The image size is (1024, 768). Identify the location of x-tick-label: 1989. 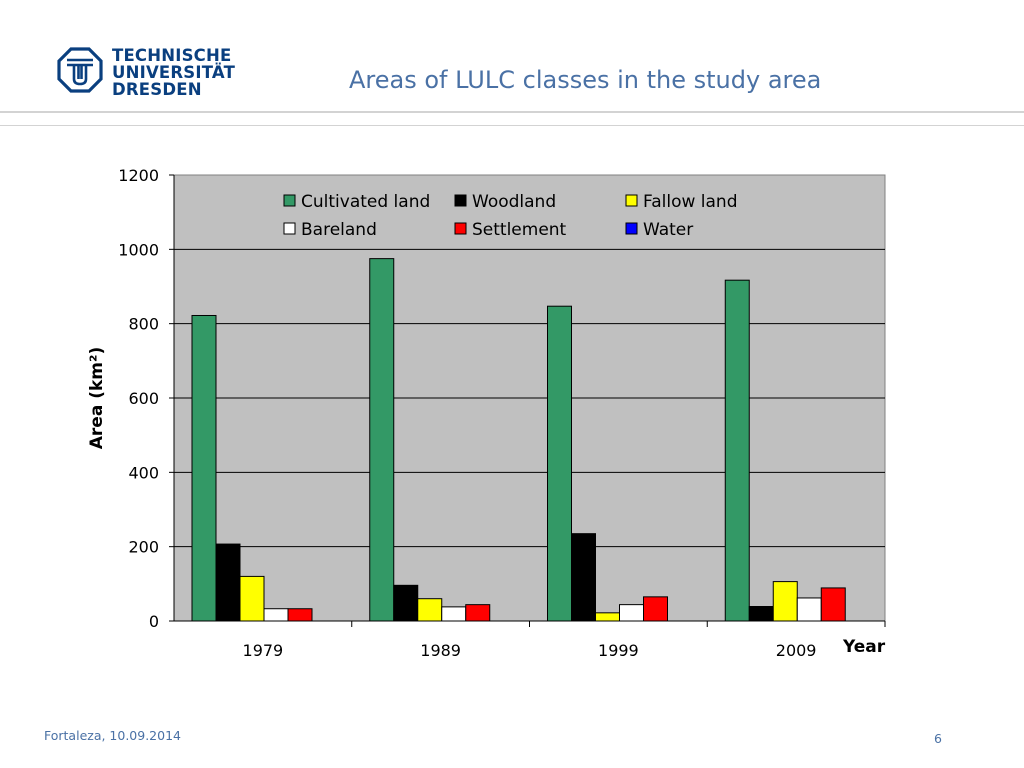
(440, 650).